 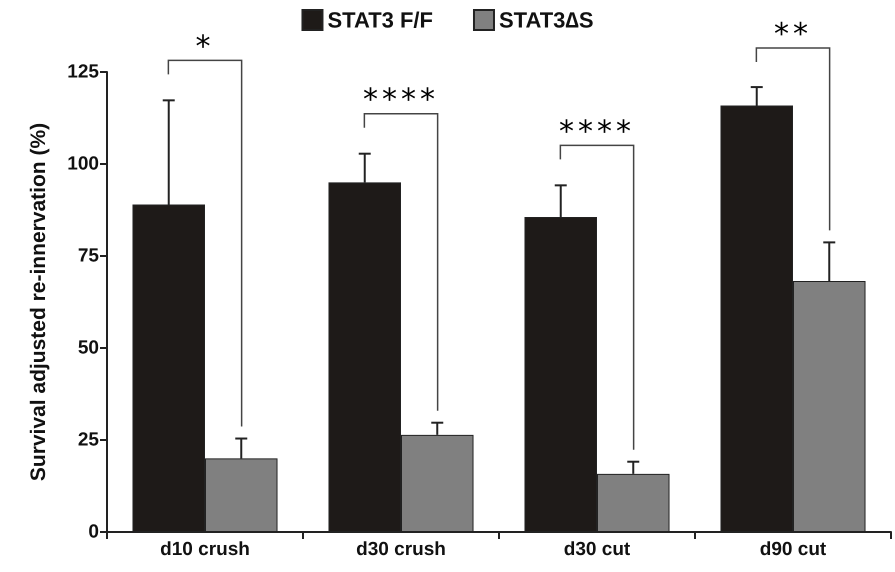 What do you see at coordinates (93, 532) in the screenshot?
I see `y-tick-label: 0` at bounding box center [93, 532].